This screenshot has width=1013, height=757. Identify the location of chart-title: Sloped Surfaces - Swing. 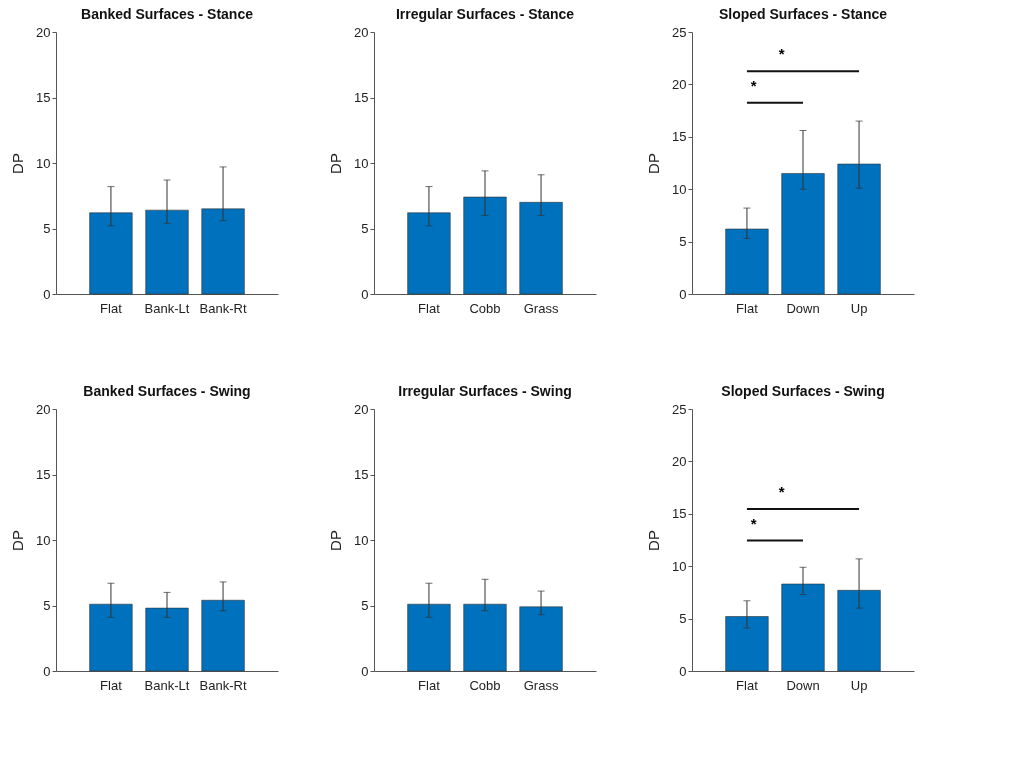
(803, 391).